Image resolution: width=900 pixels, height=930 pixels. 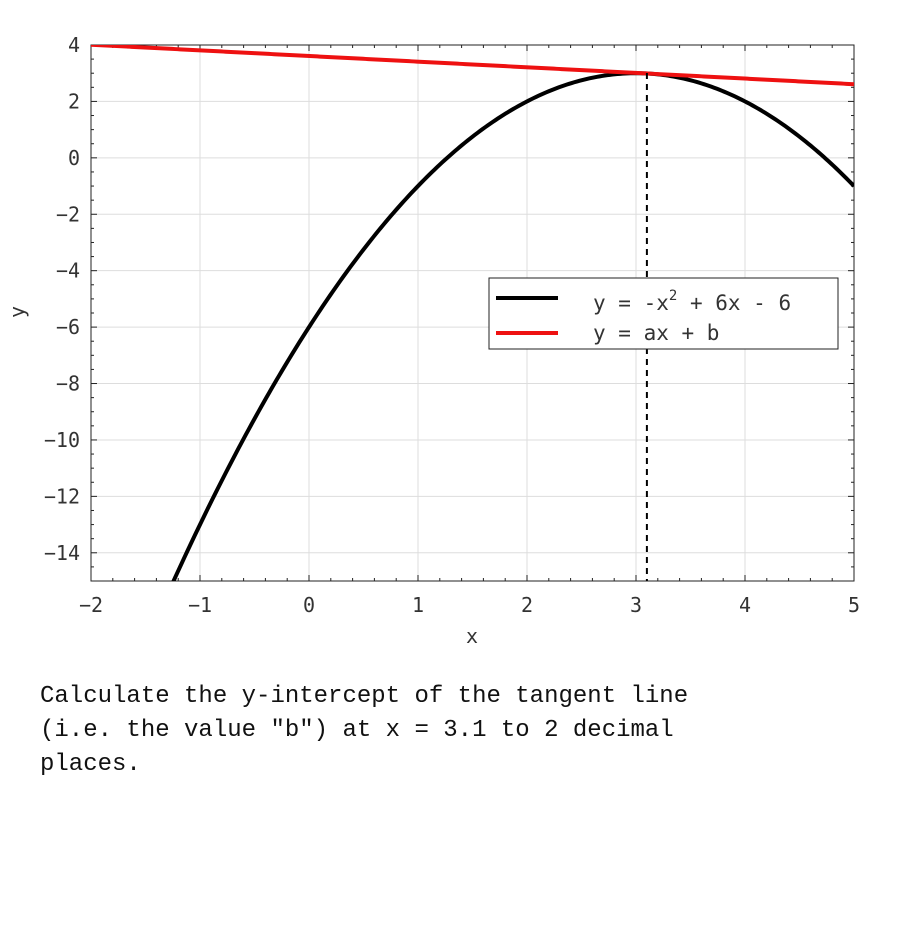 What do you see at coordinates (656, 333) in the screenshot?
I see `legend-label-tangent: y = ax + b` at bounding box center [656, 333].